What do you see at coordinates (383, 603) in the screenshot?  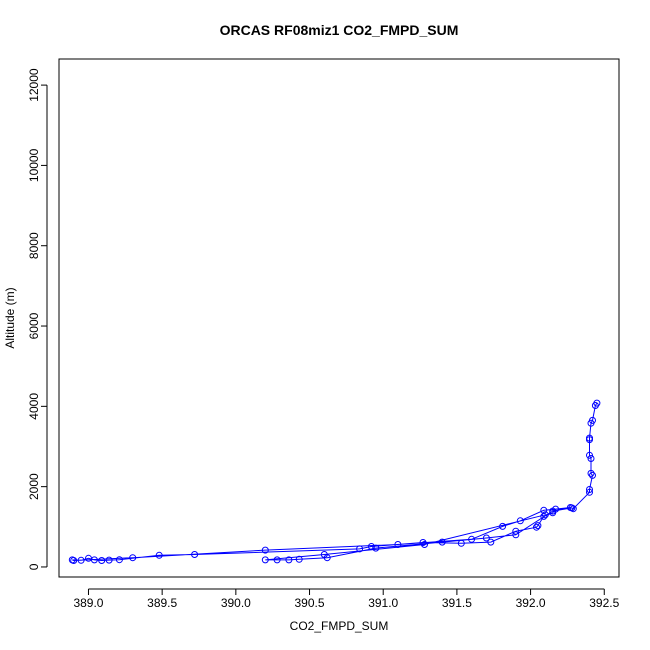 I see `x-tick-label: 391.0` at bounding box center [383, 603].